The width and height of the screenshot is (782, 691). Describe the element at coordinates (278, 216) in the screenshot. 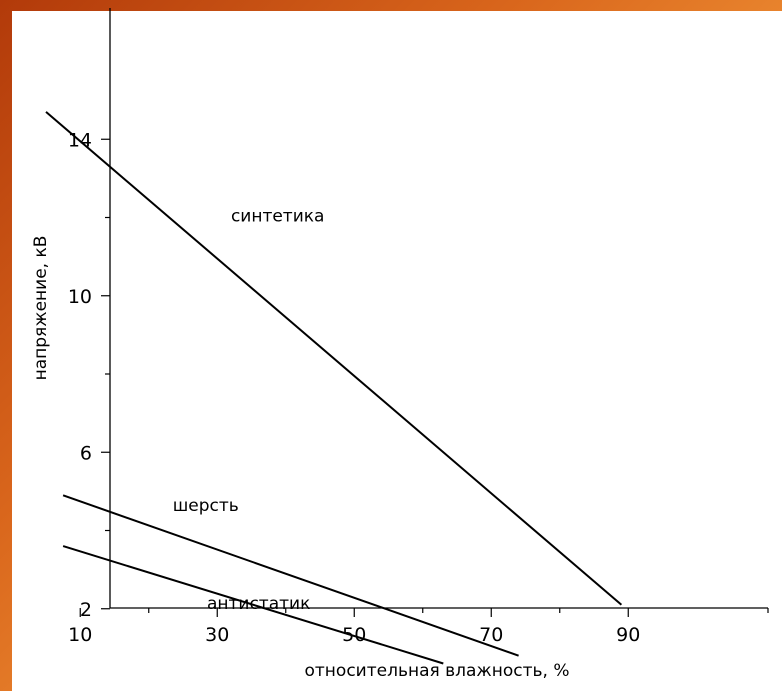

I see `series-label: синтетика` at that location.